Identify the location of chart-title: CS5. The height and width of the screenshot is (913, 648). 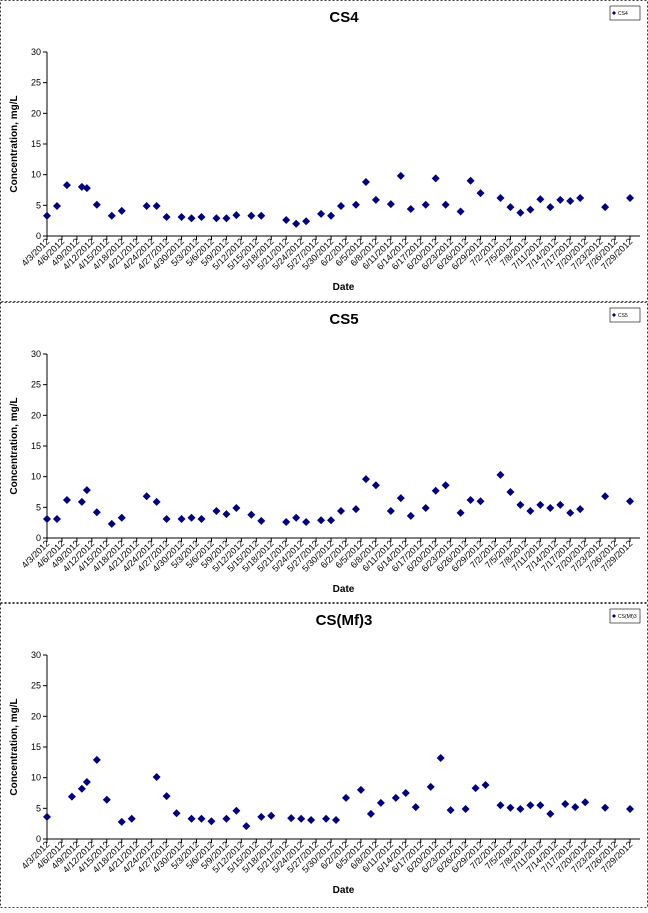
(343, 319).